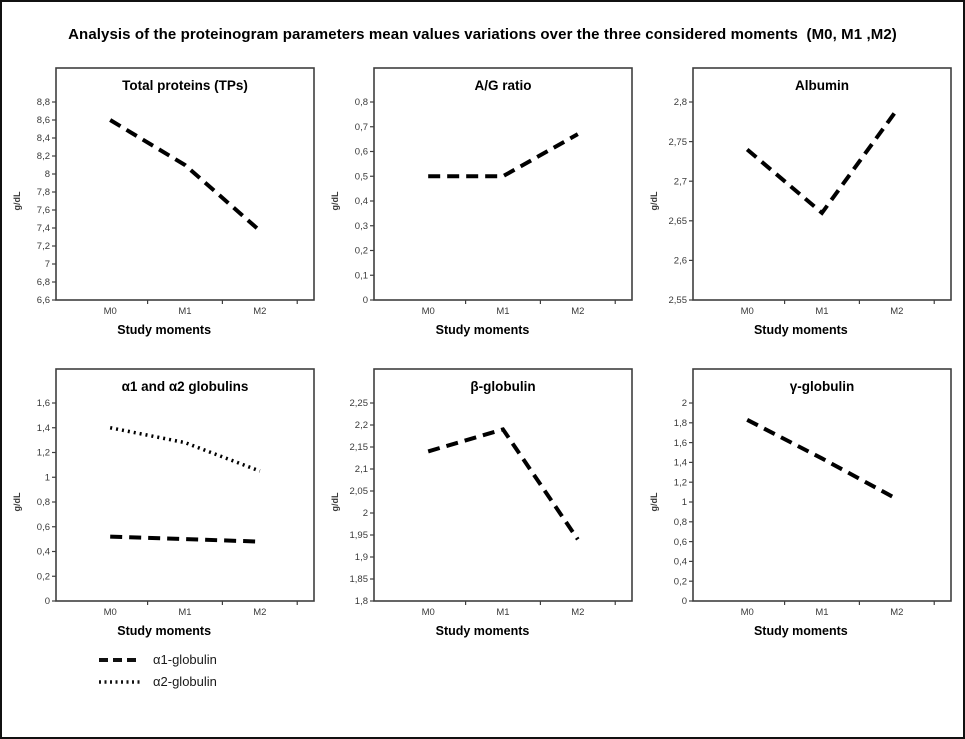  I want to click on legend-label: α1-globulin, so click(185, 659).